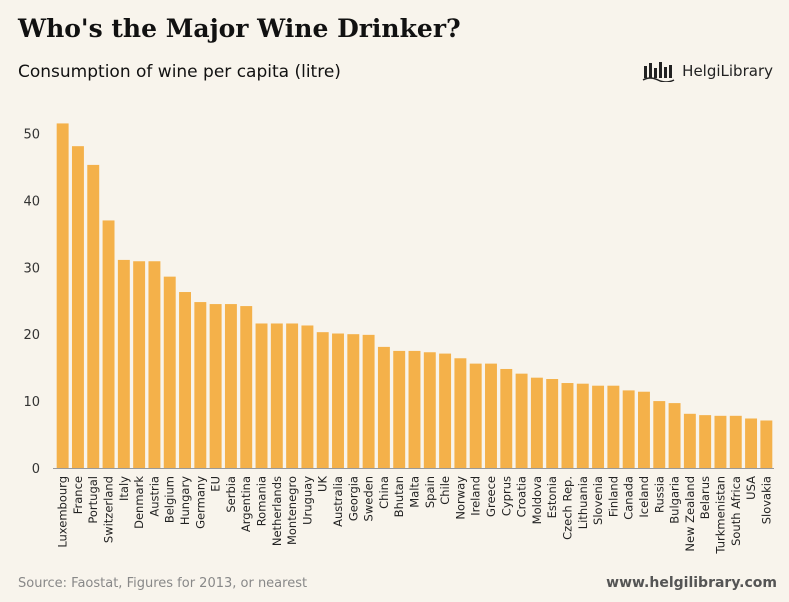 Image resolution: width=789 pixels, height=602 pixels. I want to click on x-tick-label: Turkmenistan, so click(720, 515).